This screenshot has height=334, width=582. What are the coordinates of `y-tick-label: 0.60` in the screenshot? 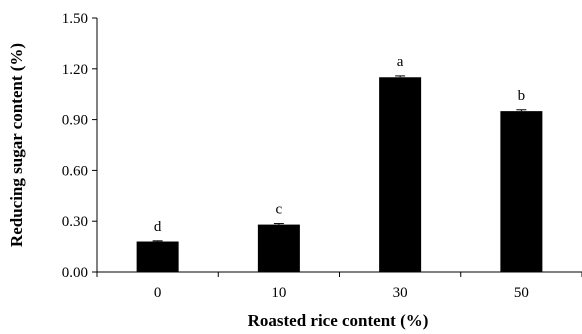 It's located at (75, 171).